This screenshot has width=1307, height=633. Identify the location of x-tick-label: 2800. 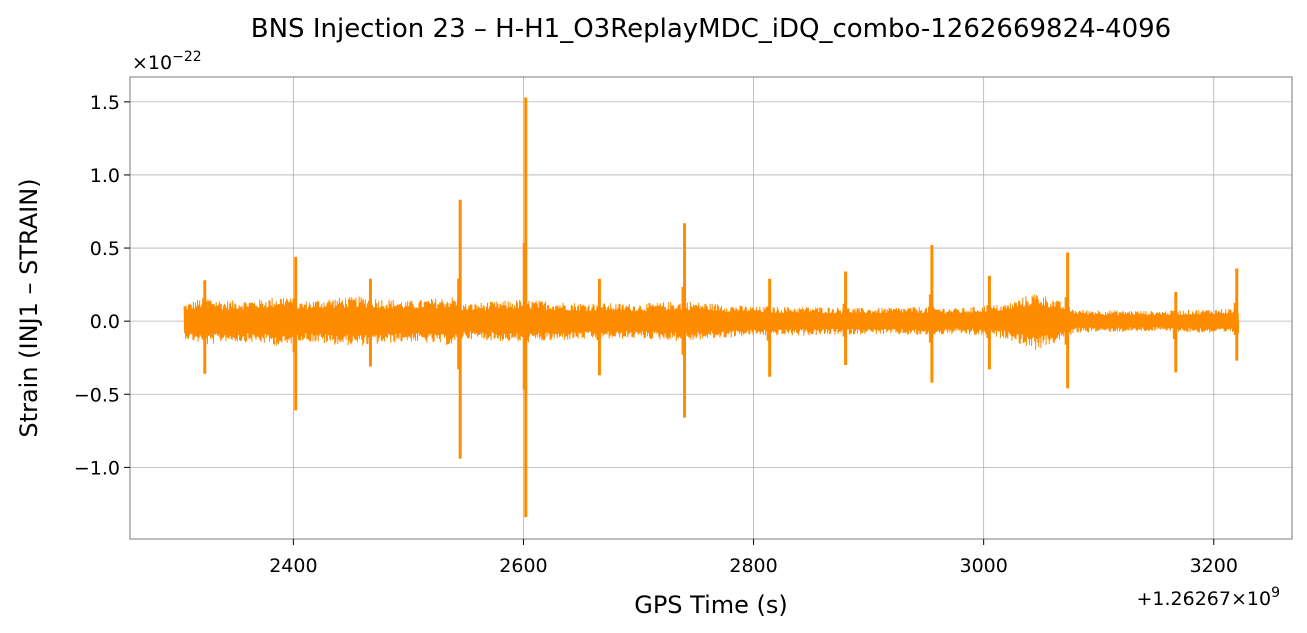
(753, 566).